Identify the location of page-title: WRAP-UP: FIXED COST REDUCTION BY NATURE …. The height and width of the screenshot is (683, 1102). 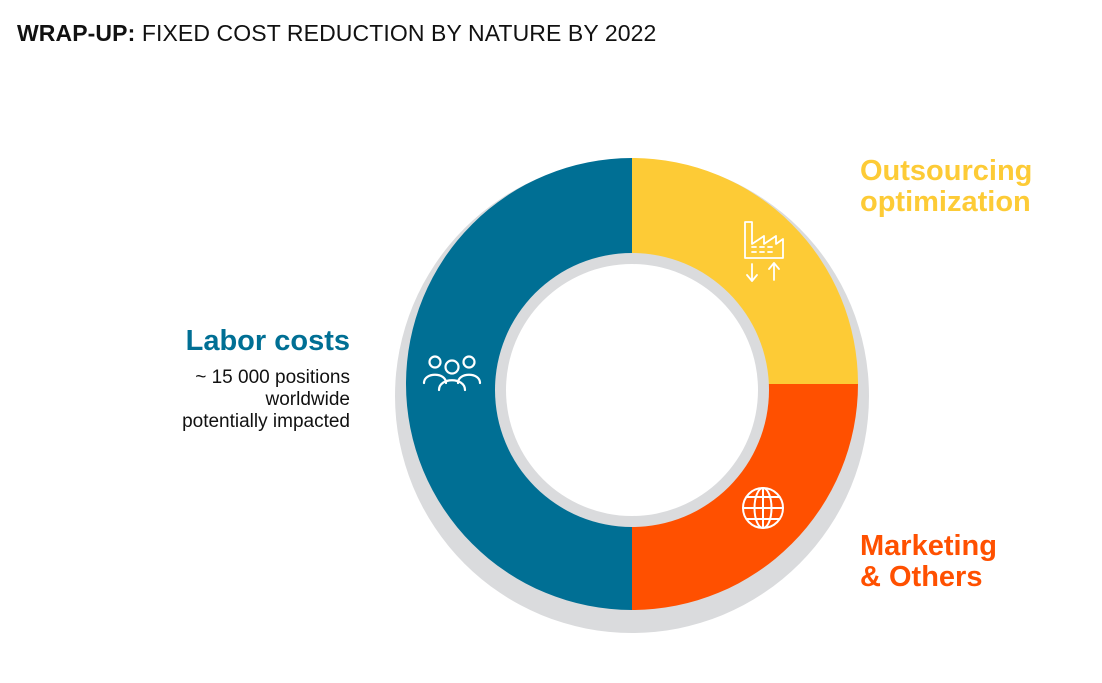
(336, 33).